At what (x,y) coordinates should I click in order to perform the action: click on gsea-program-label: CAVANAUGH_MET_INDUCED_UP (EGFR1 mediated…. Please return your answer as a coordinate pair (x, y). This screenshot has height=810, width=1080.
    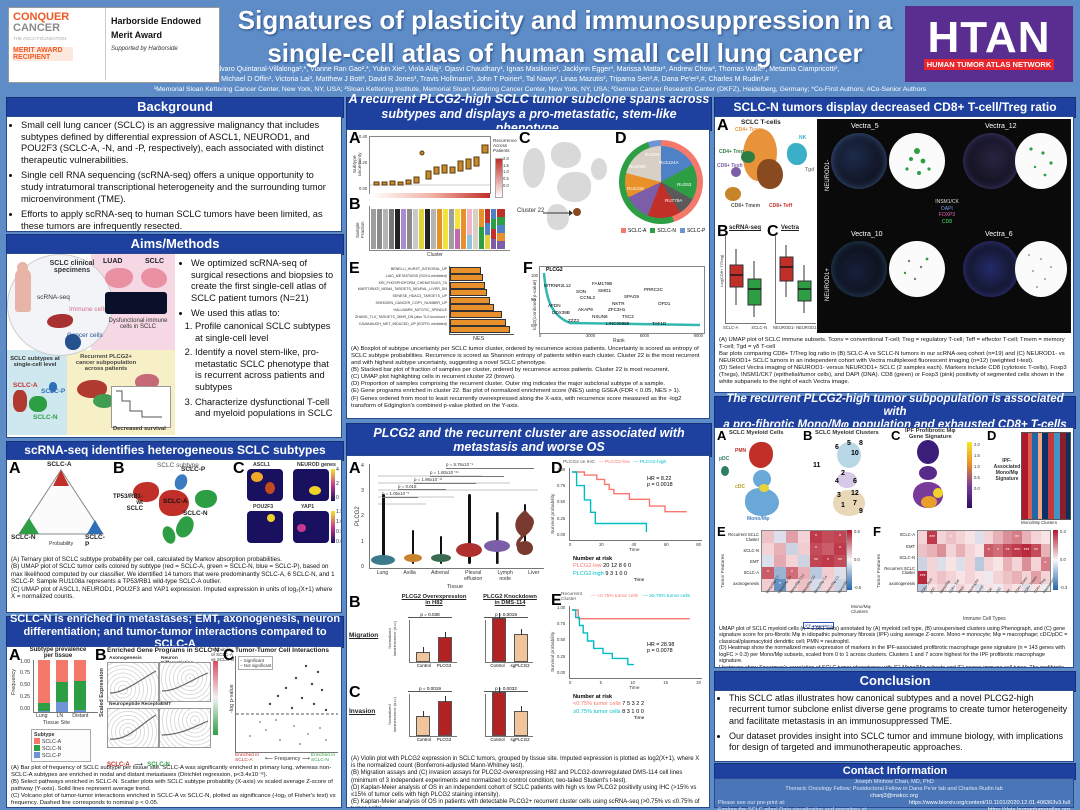
    Looking at the image, I should click on (402, 323).